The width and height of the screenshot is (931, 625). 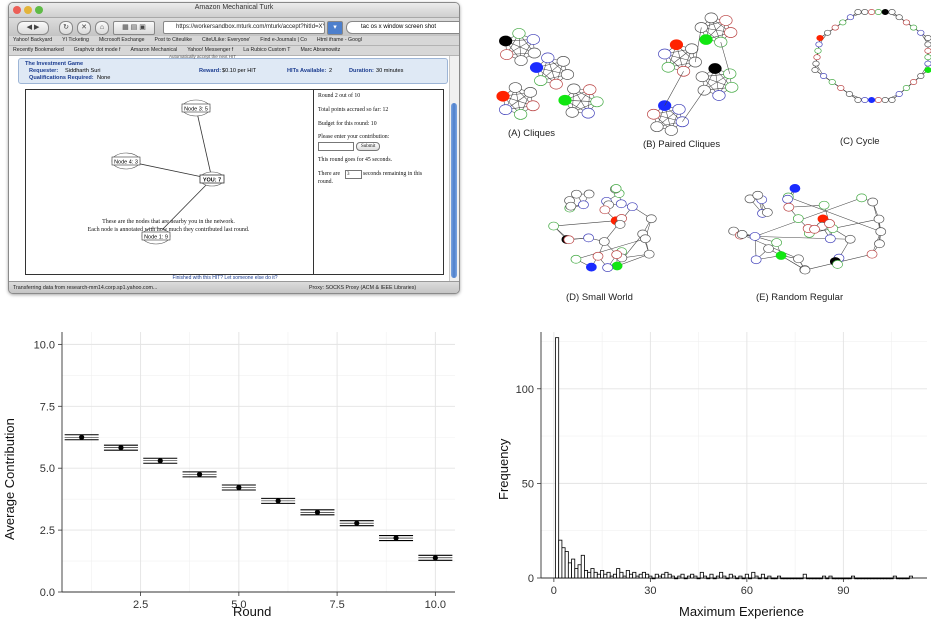 I want to click on edge-node3-you, so click(x=204, y=143).